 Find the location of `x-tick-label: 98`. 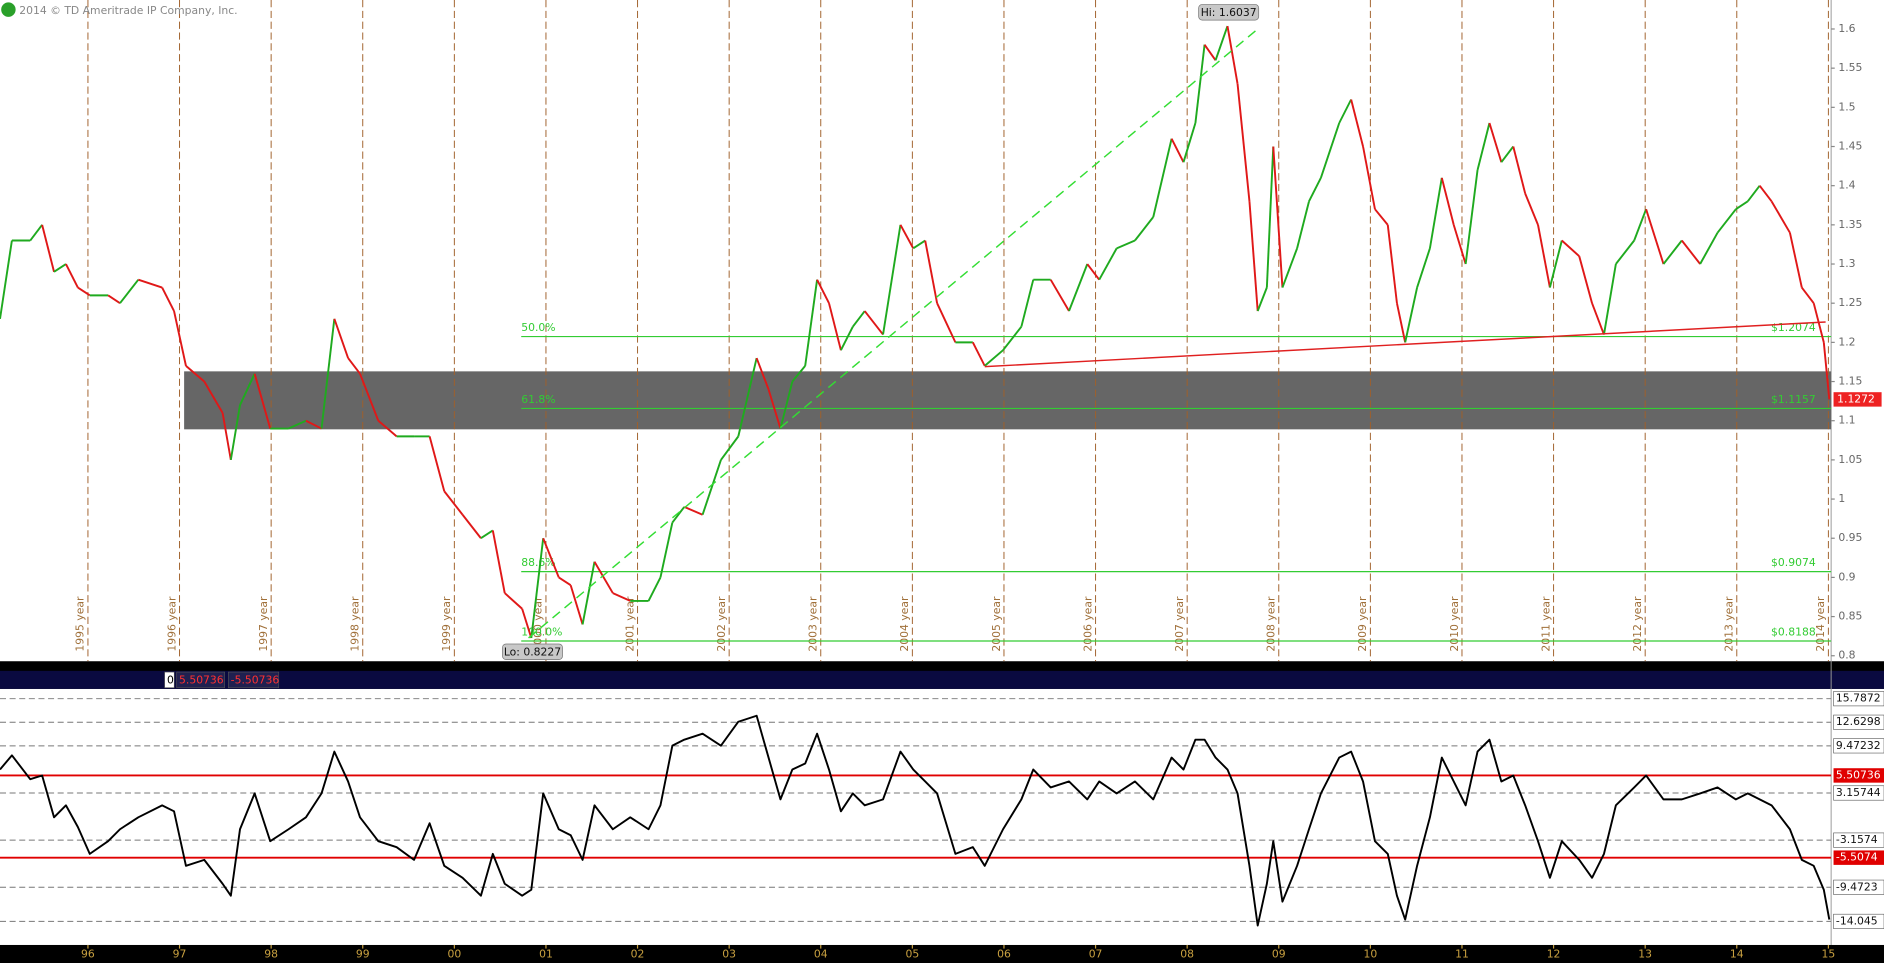

x-tick-label: 98 is located at coordinates (271, 954).